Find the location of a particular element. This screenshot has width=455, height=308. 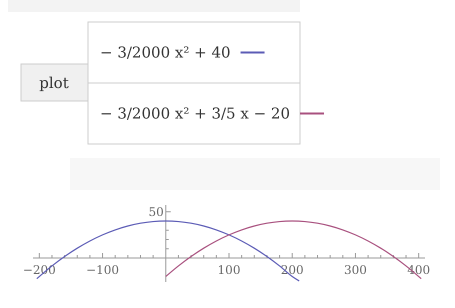

x-tick-label: −100 is located at coordinates (103, 270).